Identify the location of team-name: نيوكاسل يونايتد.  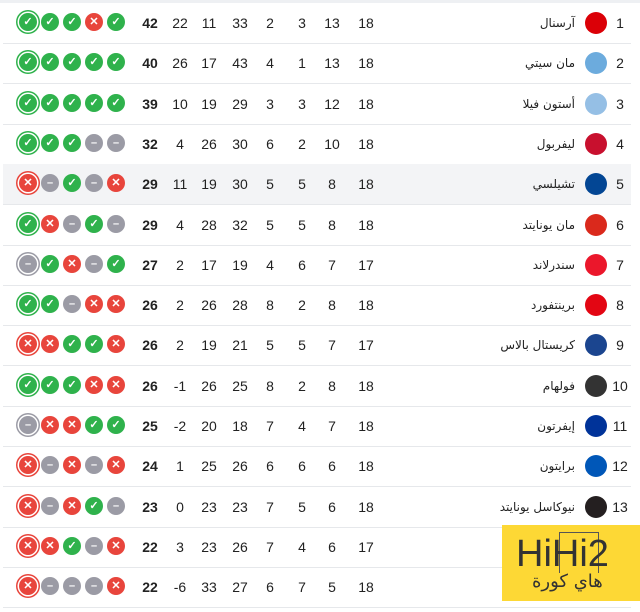
(537, 506).